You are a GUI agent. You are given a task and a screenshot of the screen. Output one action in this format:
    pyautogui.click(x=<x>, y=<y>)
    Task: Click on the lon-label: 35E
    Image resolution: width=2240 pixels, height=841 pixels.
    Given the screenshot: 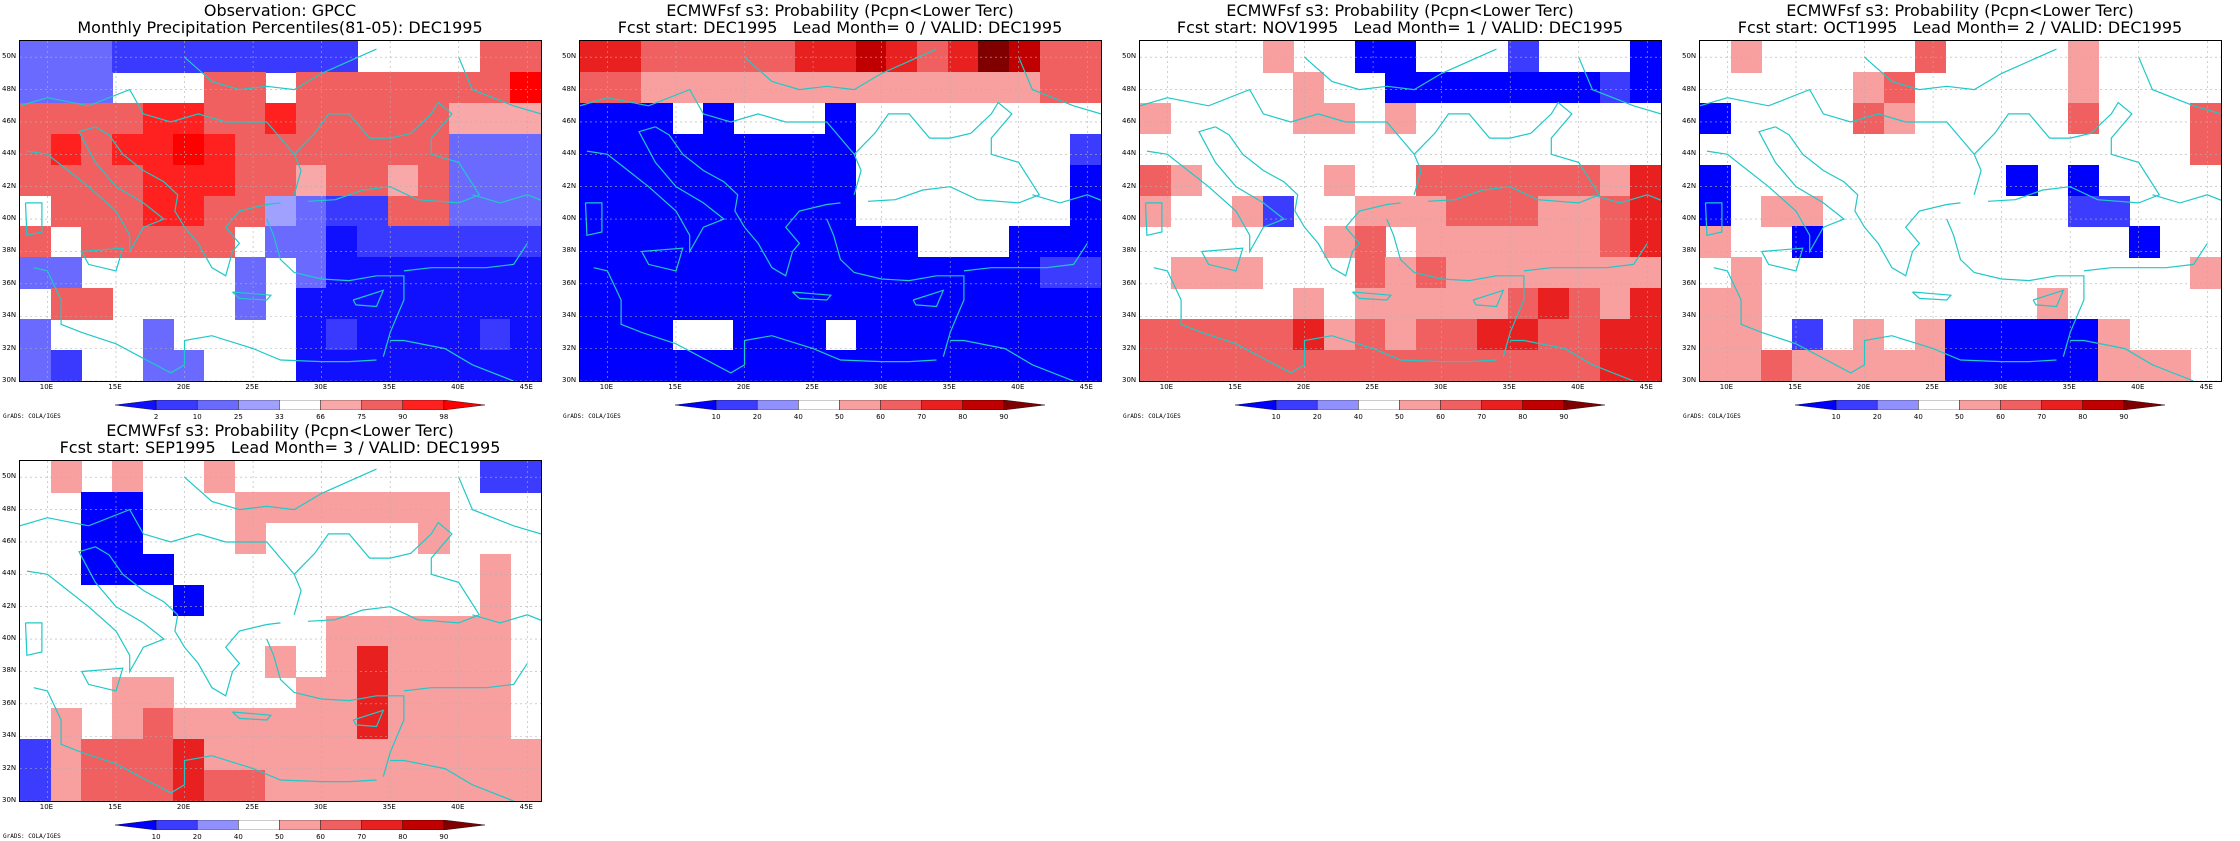 What is the action you would take?
    pyautogui.click(x=2069, y=387)
    